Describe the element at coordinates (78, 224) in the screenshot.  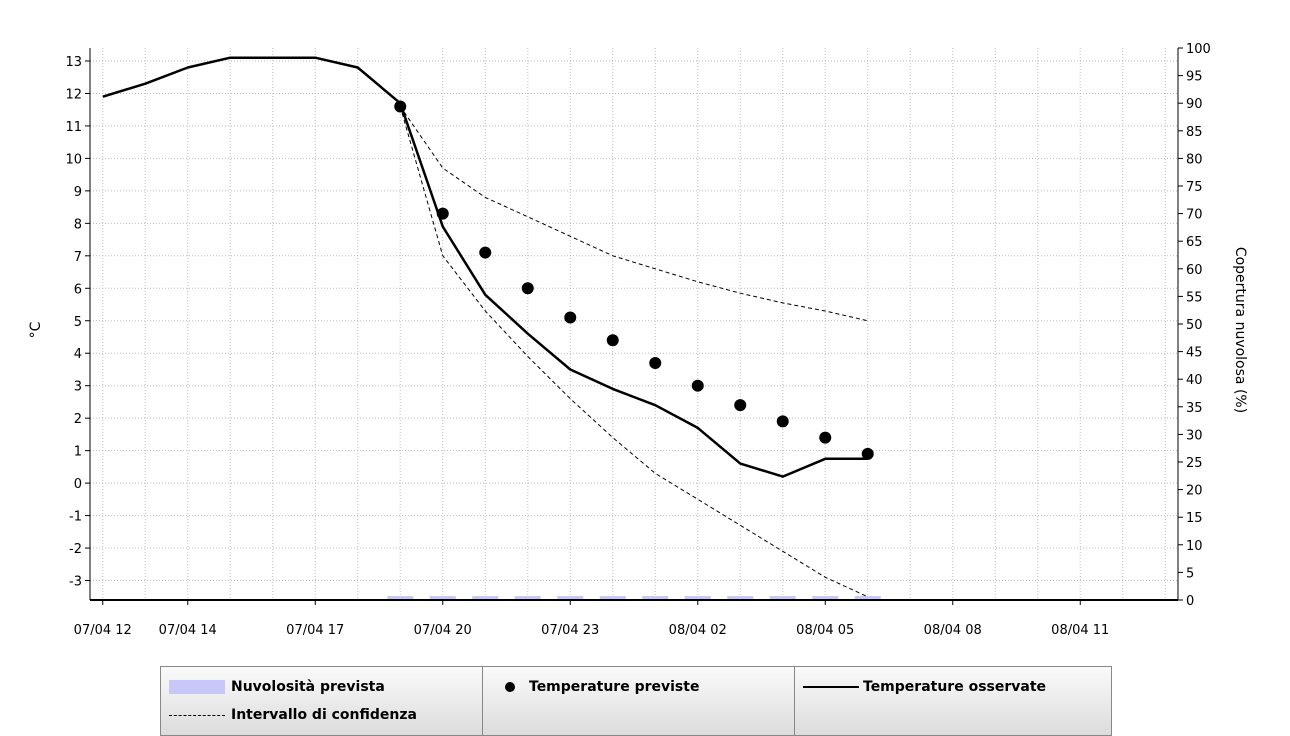
I see `y-tick-label-left: 8` at that location.